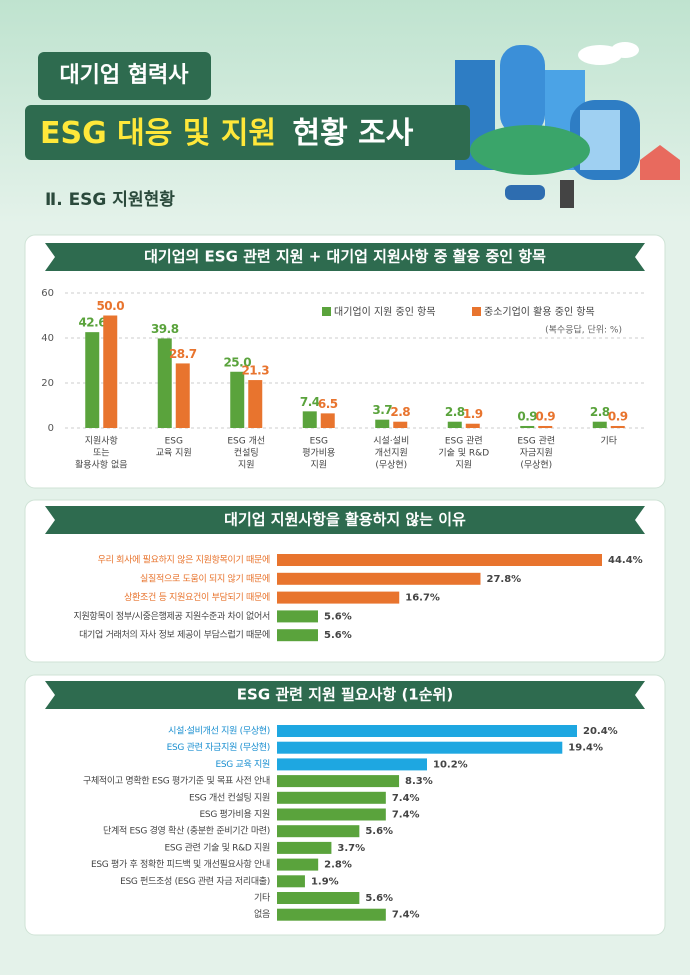  What do you see at coordinates (47, 338) in the screenshot?
I see `y-tick-label: 40` at bounding box center [47, 338].